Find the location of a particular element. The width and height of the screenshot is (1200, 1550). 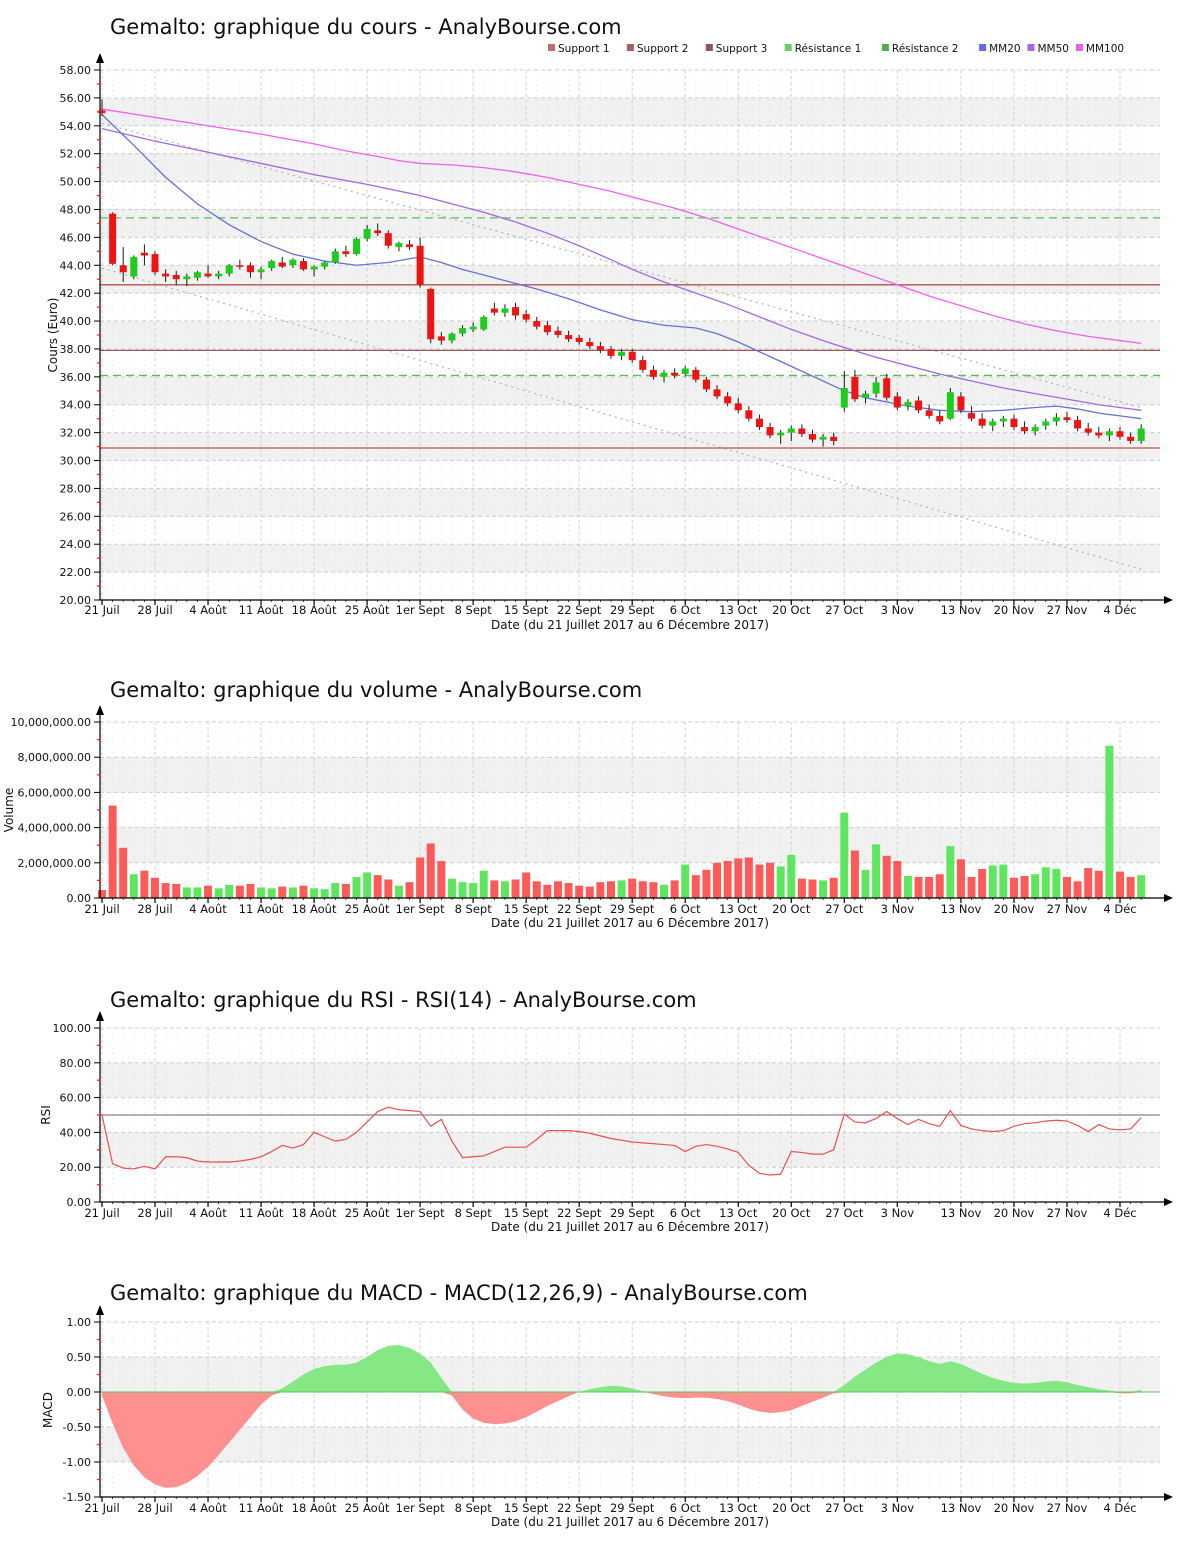

svg-text: 42.00 is located at coordinates (76, 293).